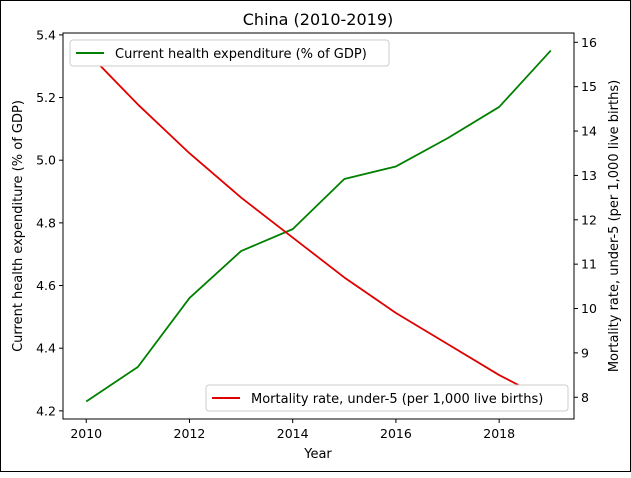 The height and width of the screenshot is (478, 631). What do you see at coordinates (46, 348) in the screenshot?
I see `left-y-tick-label: 4.4` at bounding box center [46, 348].